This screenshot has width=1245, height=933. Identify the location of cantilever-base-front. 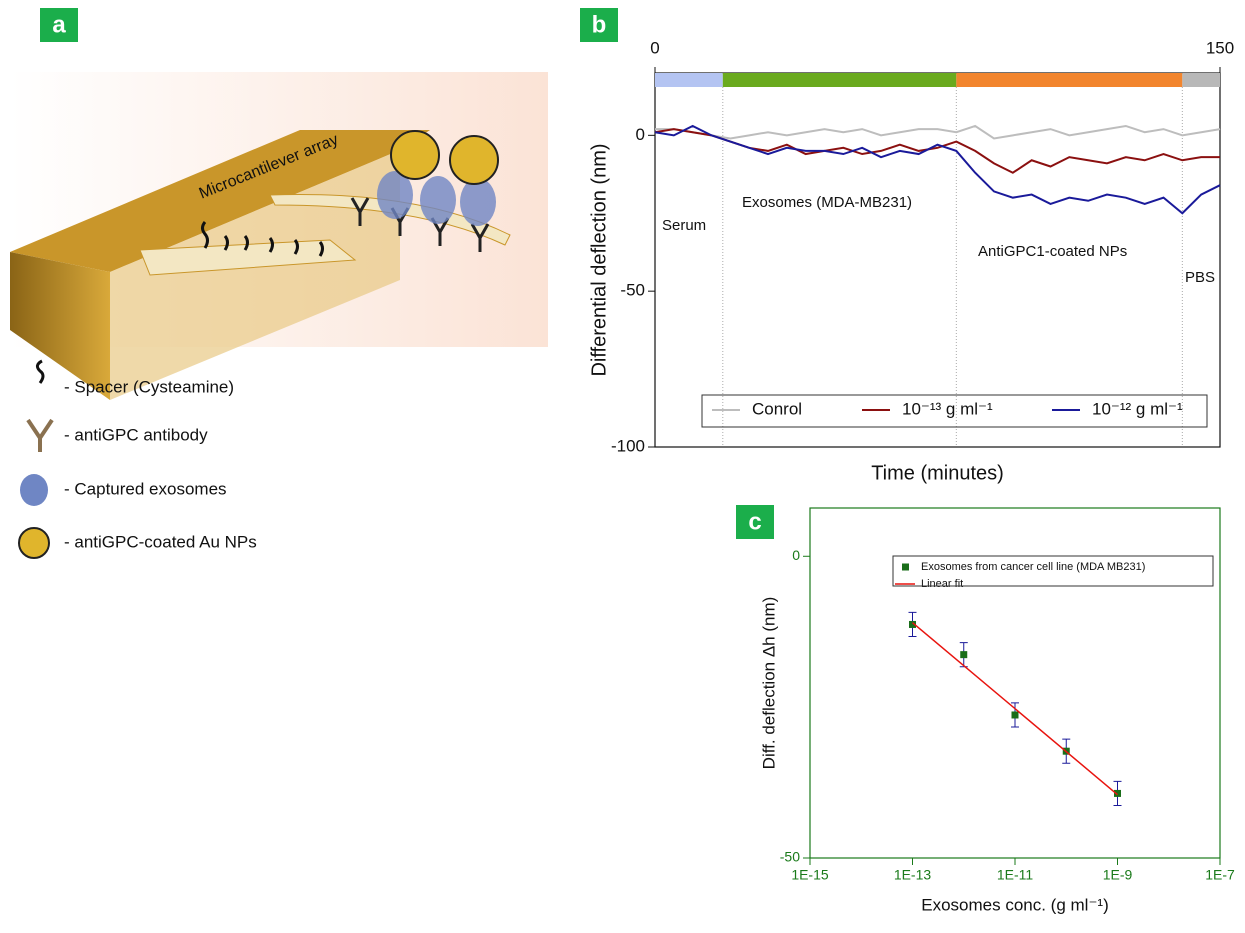
(60, 326).